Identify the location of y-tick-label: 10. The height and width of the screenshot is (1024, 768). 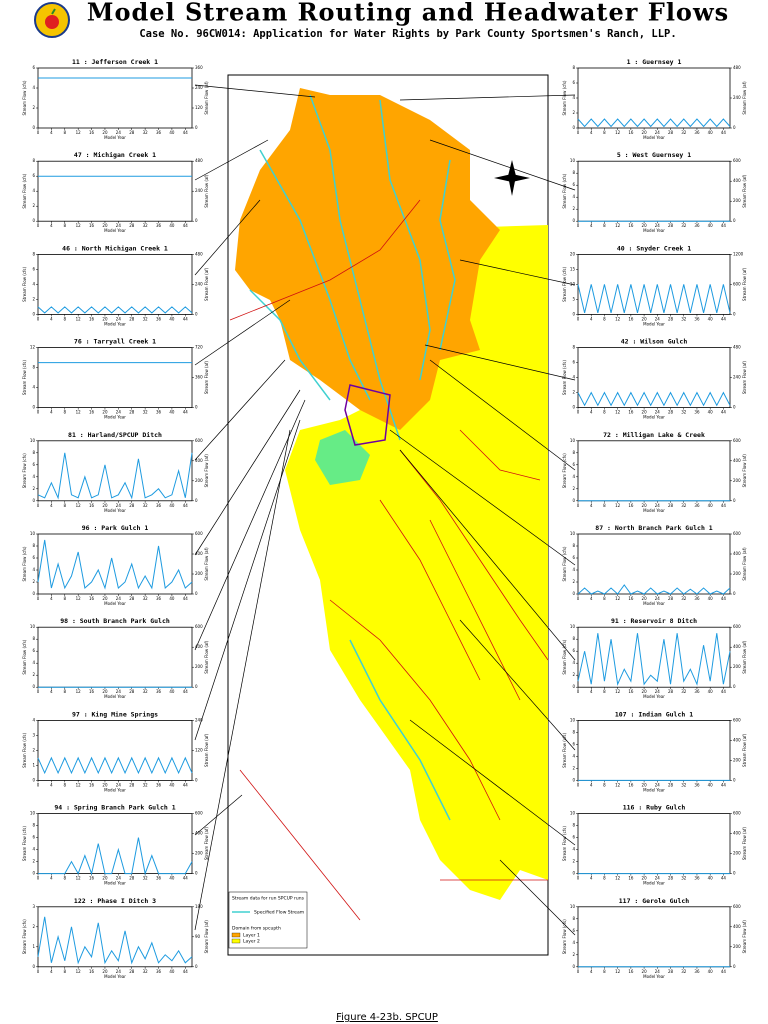
(33, 626).